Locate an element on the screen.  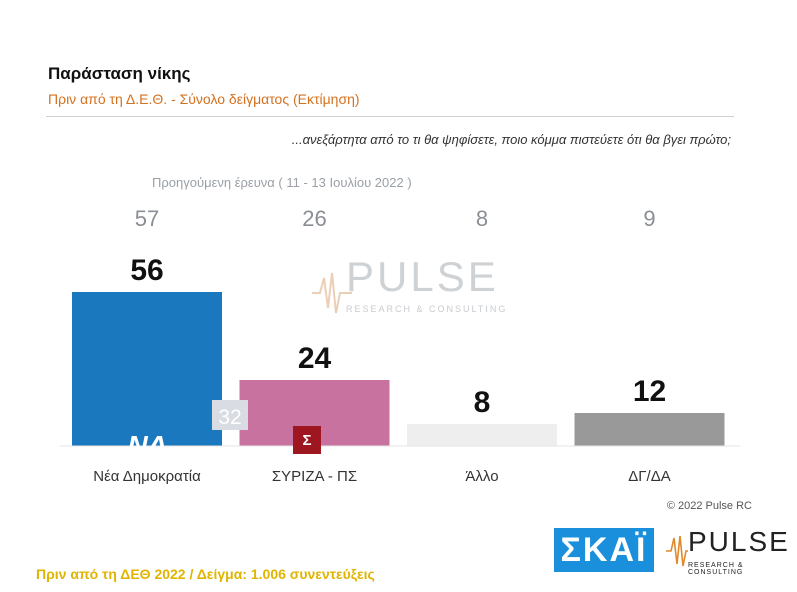
skai-logo-text: ΣΚΑΪ is located at coordinates (604, 549).